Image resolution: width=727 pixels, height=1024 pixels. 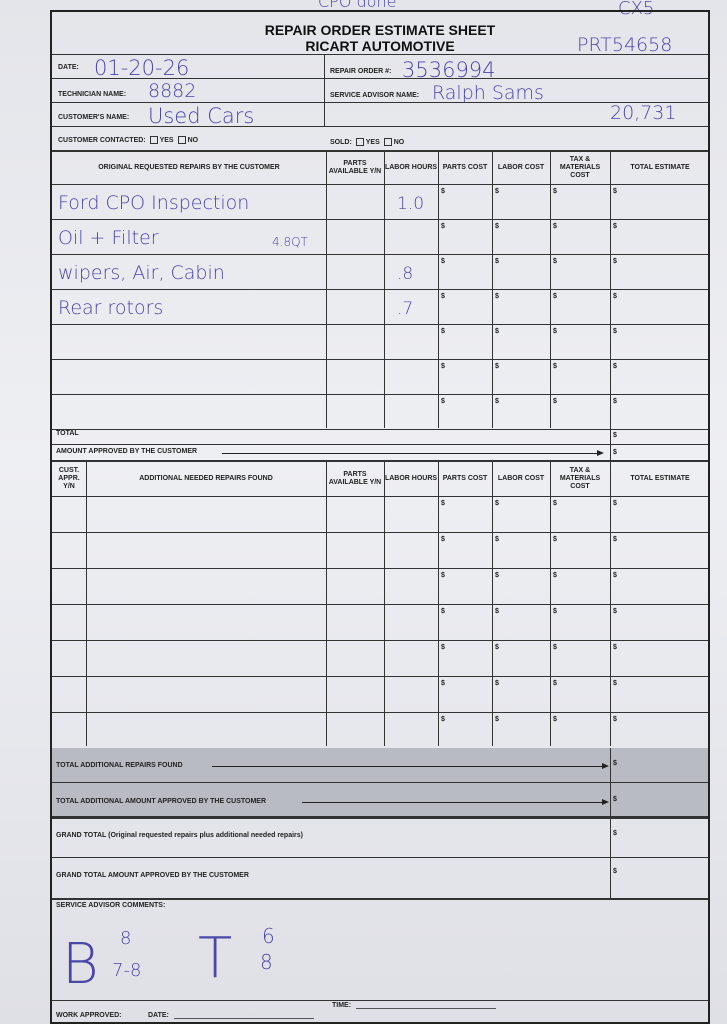 I want to click on date-value: 01-20-26, so click(x=142, y=68).